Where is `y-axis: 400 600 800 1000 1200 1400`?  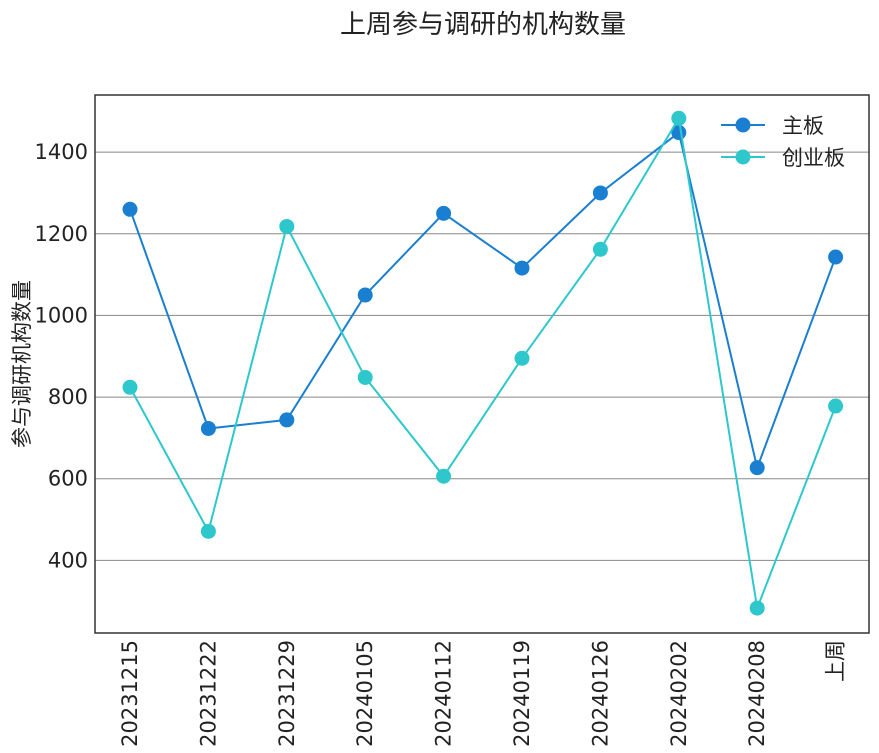
y-axis: 400 600 800 1000 1200 1400 is located at coordinates (61, 356).